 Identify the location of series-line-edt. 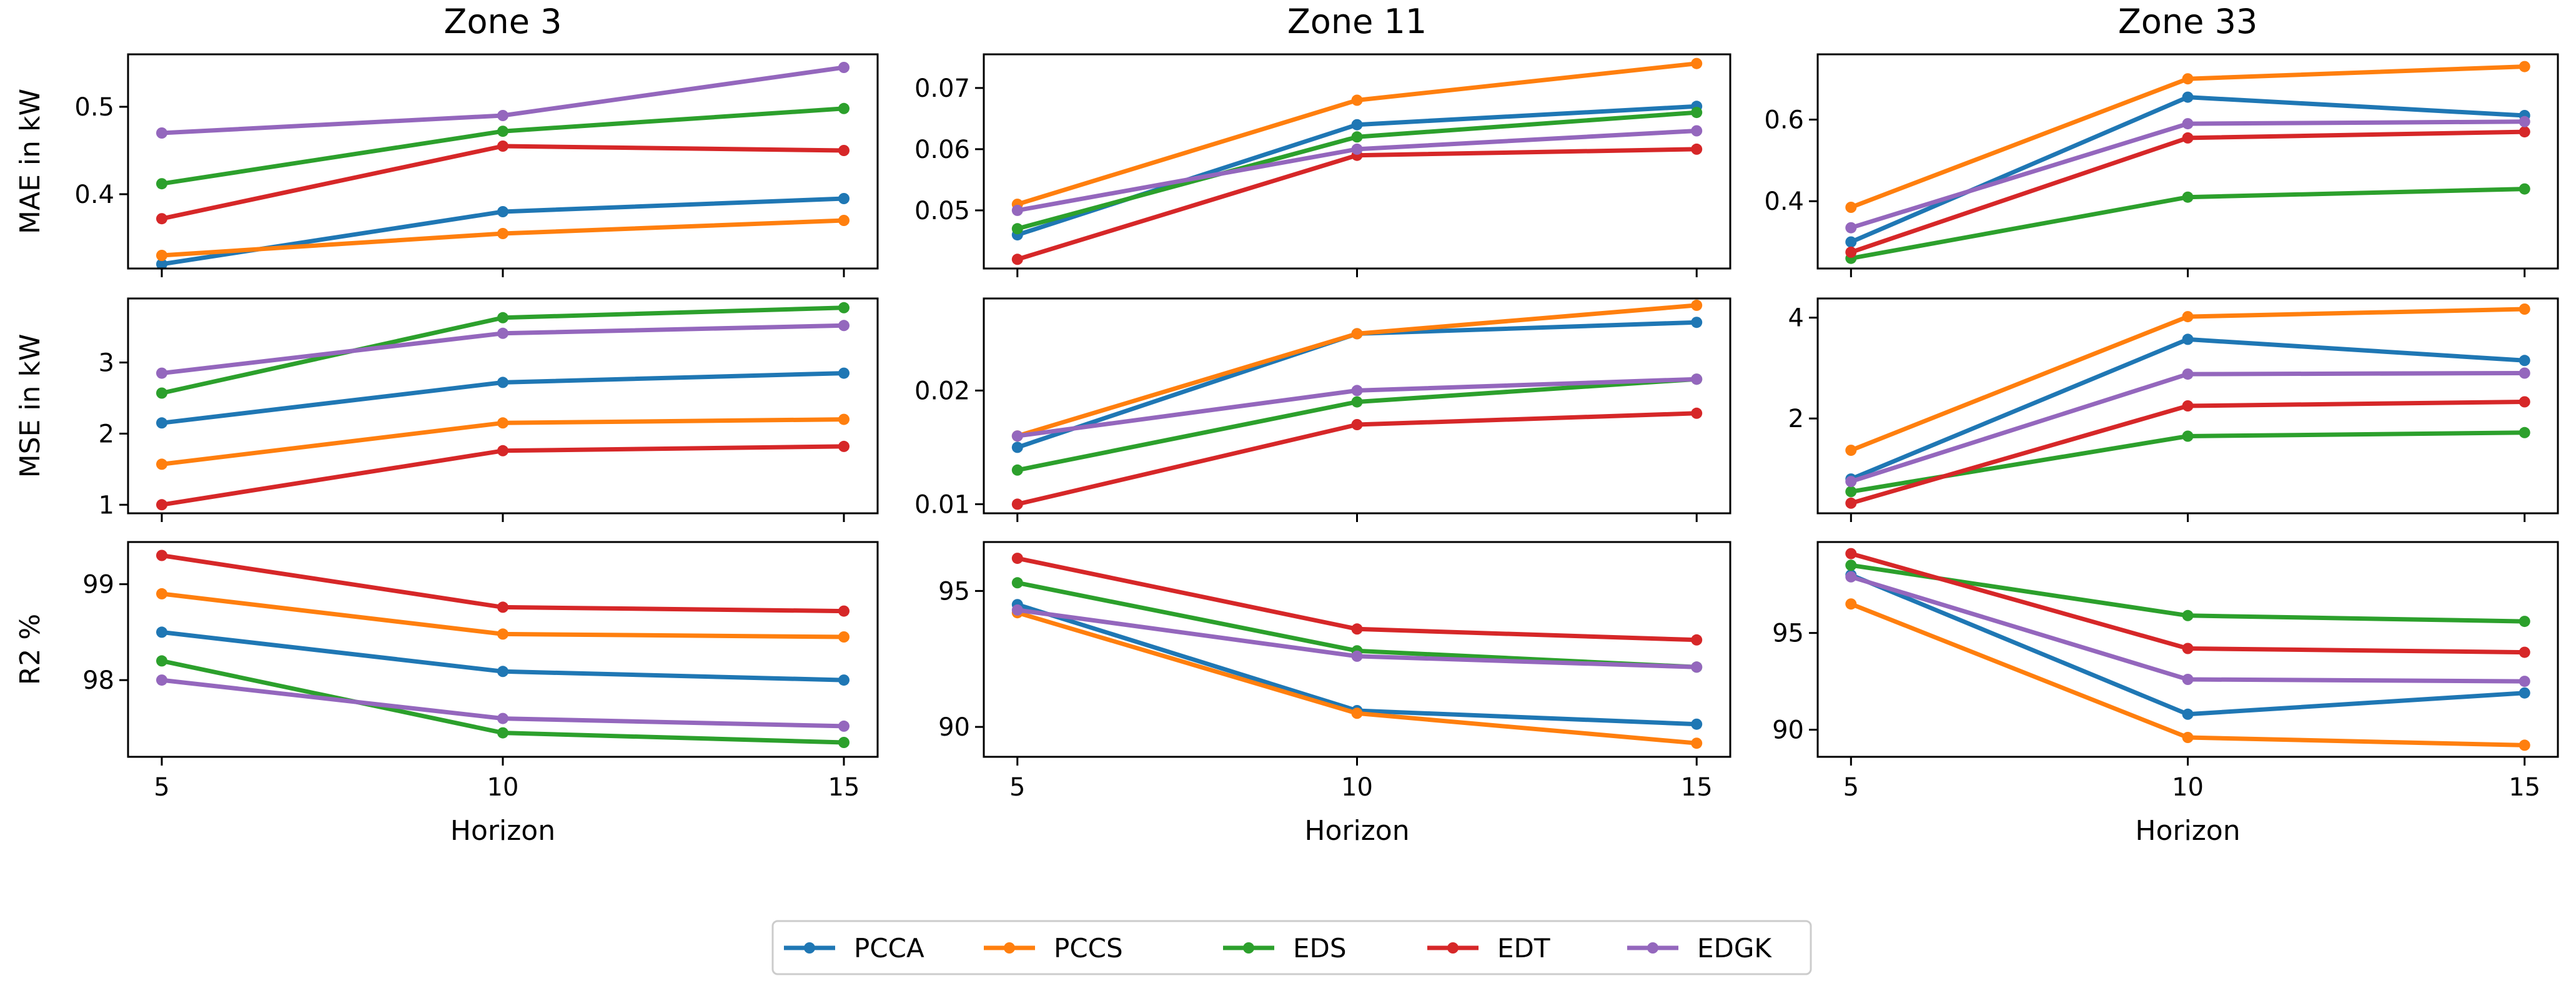
(2187, 453).